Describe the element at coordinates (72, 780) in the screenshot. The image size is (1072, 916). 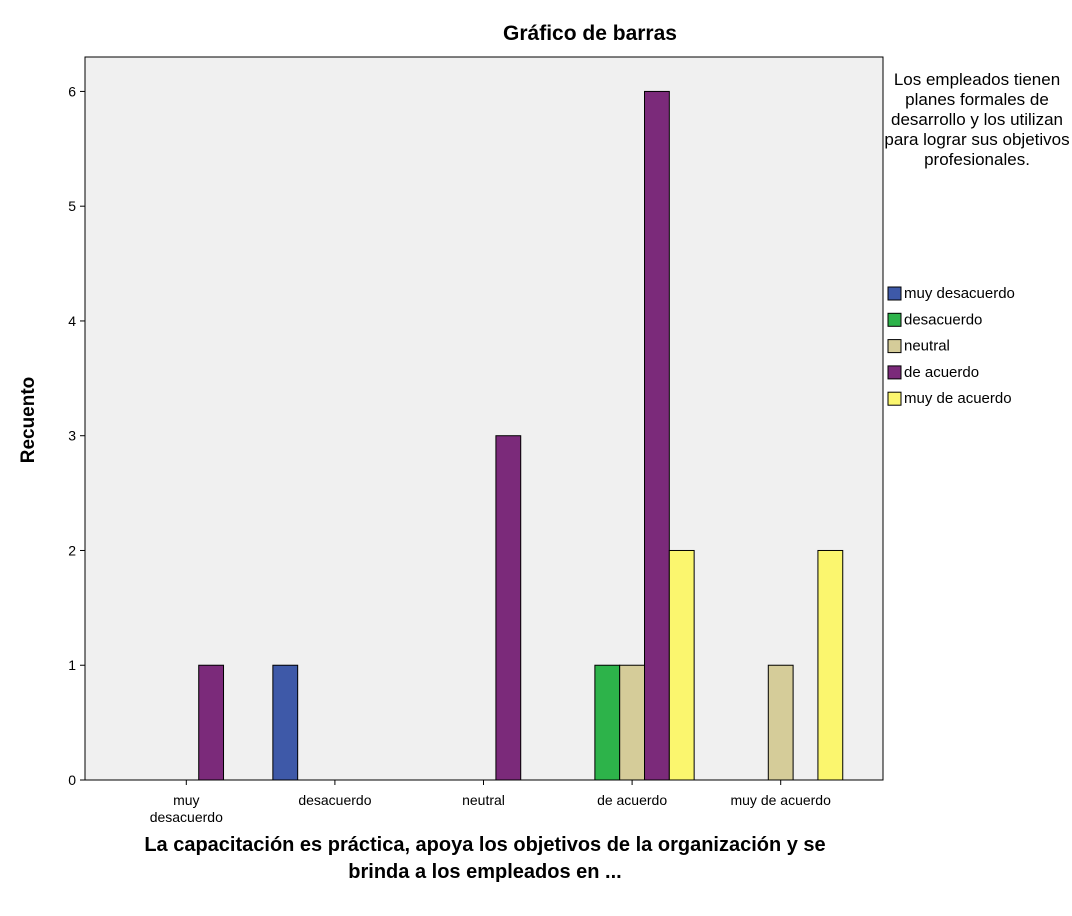
I see `y-tick-label: 0` at that location.